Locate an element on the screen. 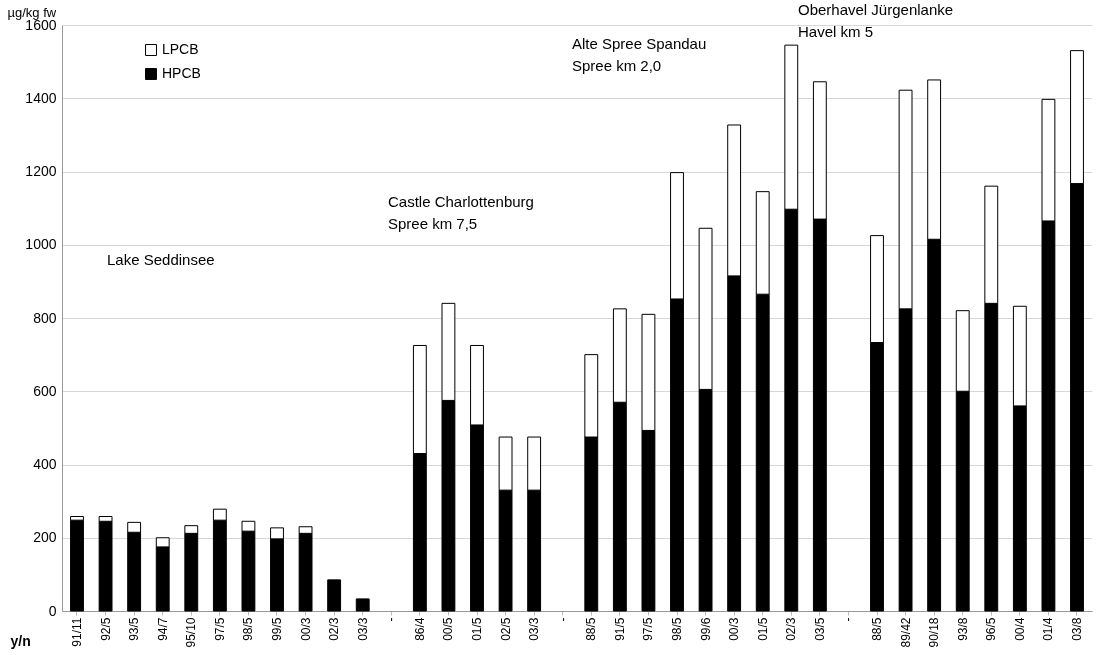  y-tick-label: 1400 is located at coordinates (41, 97).